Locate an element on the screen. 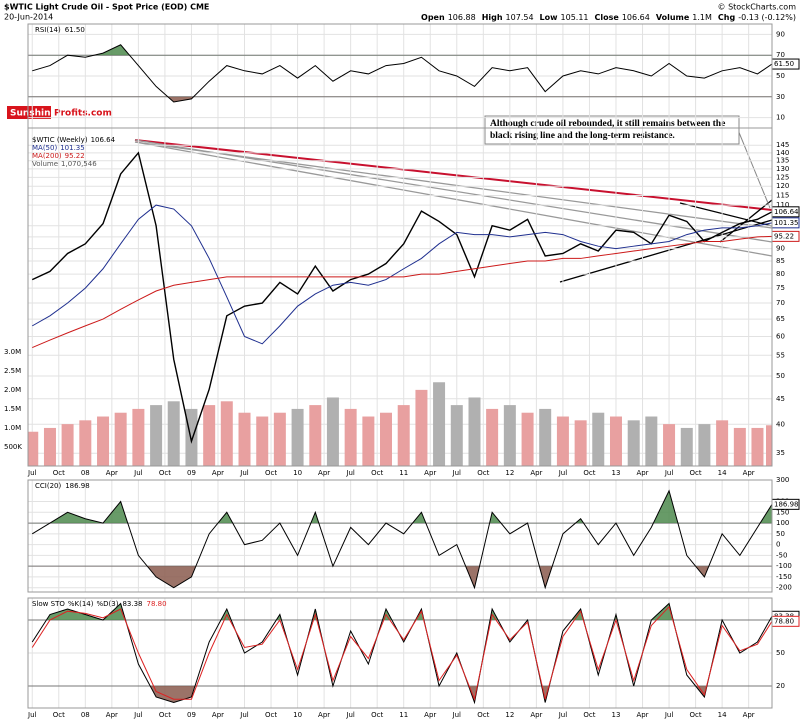 This screenshot has width=800, height=722. rising-line is located at coordinates (666, 251).